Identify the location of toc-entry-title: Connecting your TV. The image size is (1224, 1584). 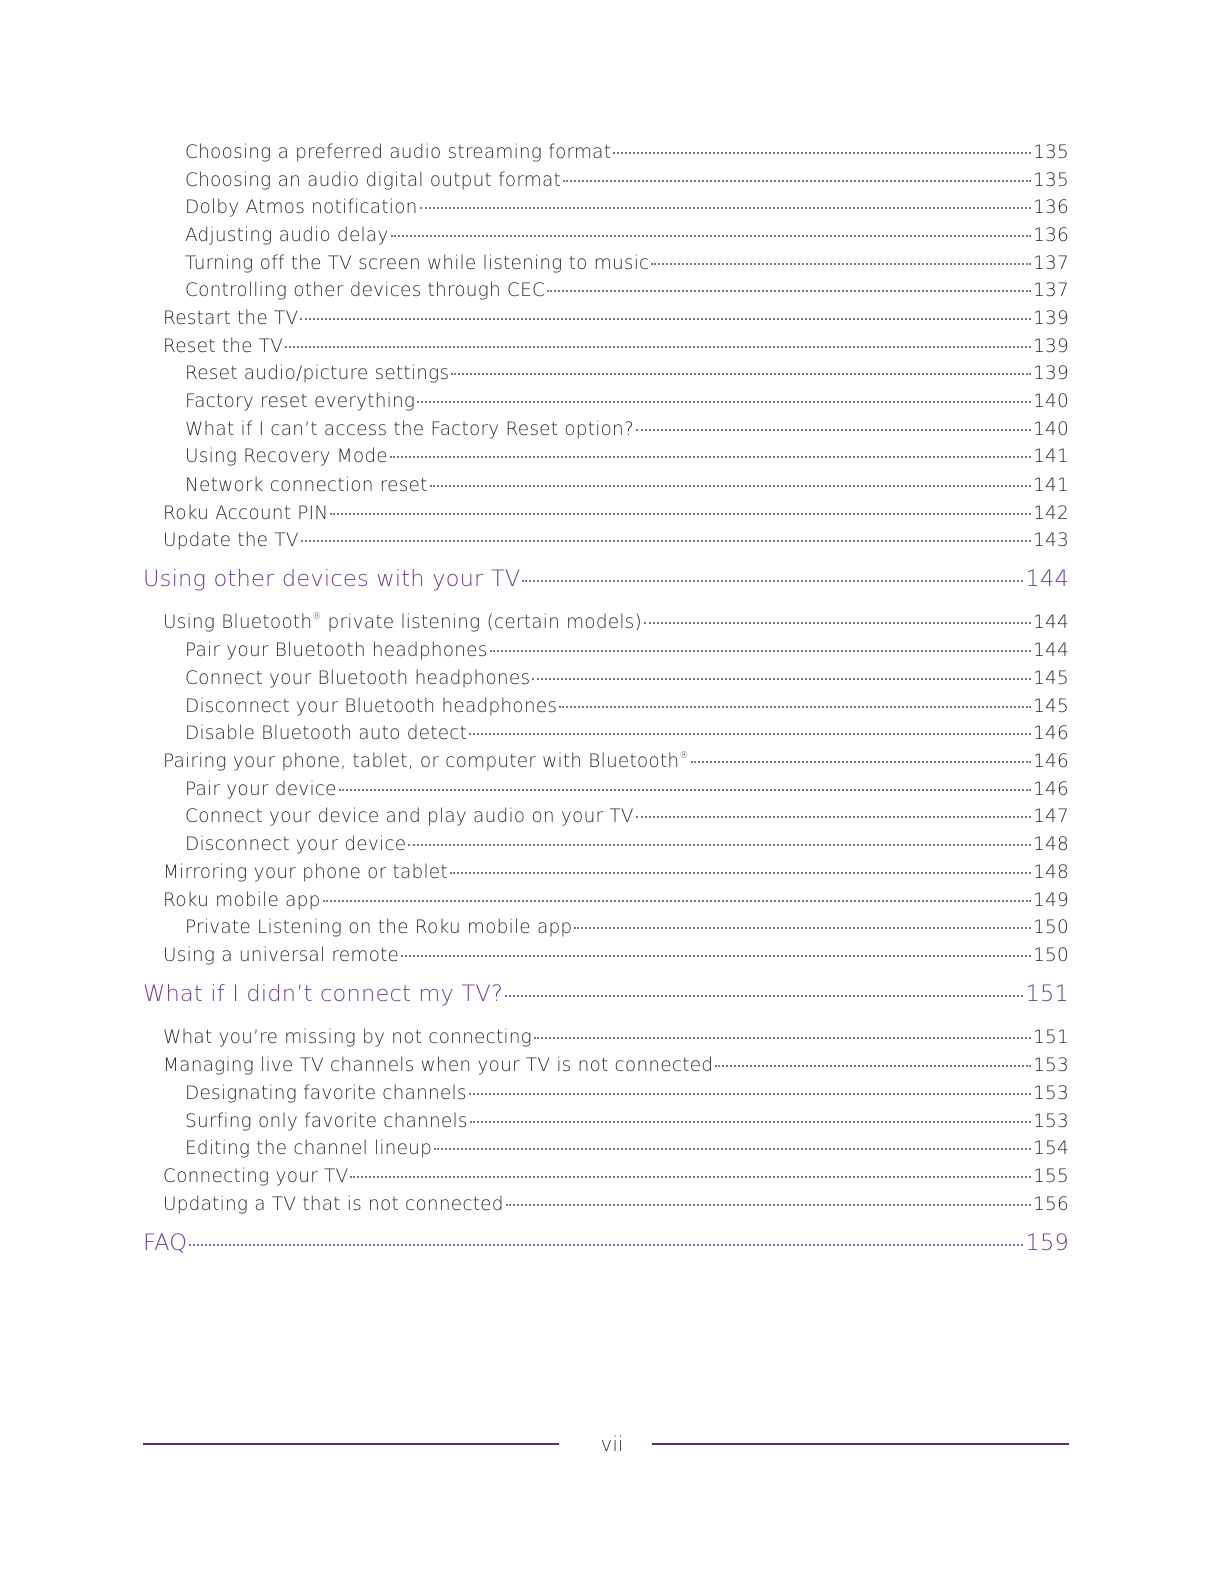
(256, 1176).